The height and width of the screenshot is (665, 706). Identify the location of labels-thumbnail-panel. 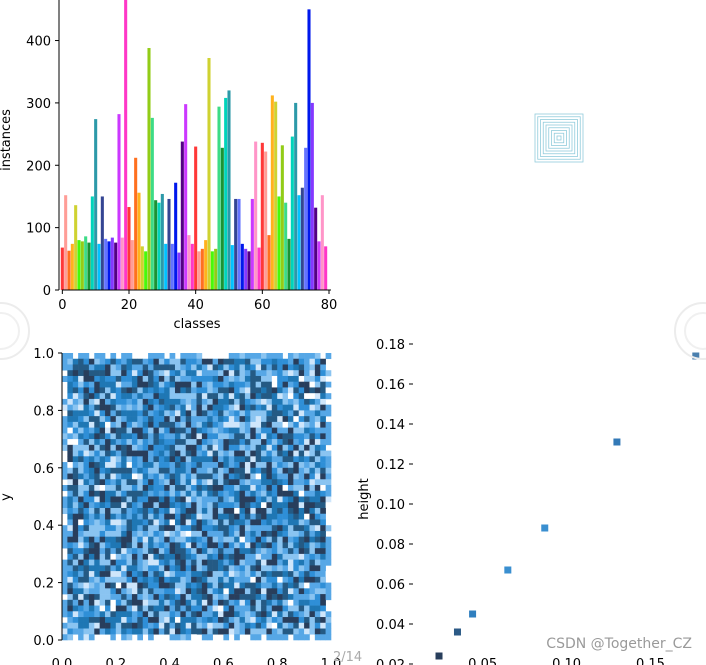
(559, 138).